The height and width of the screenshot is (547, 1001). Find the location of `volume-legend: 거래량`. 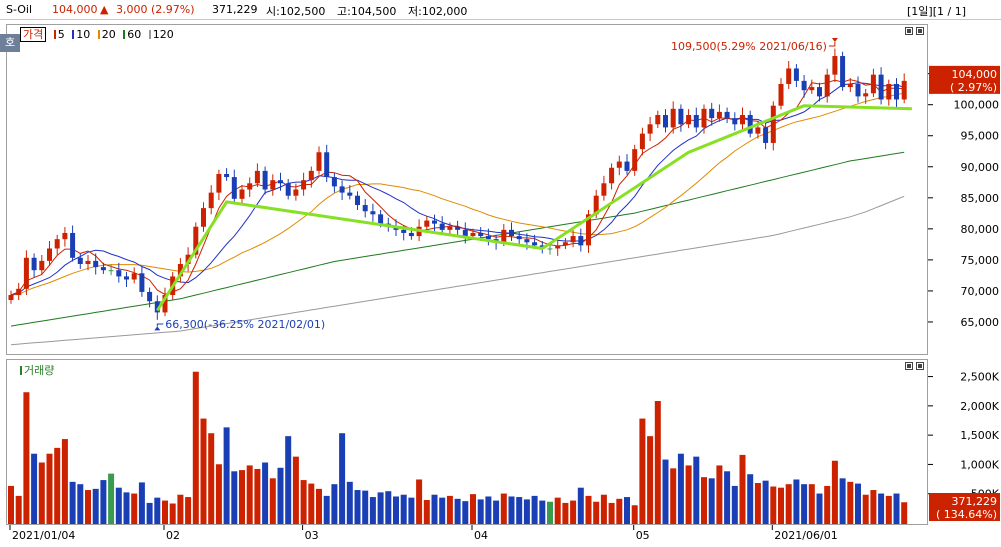

volume-legend: 거래량 is located at coordinates (37, 370).